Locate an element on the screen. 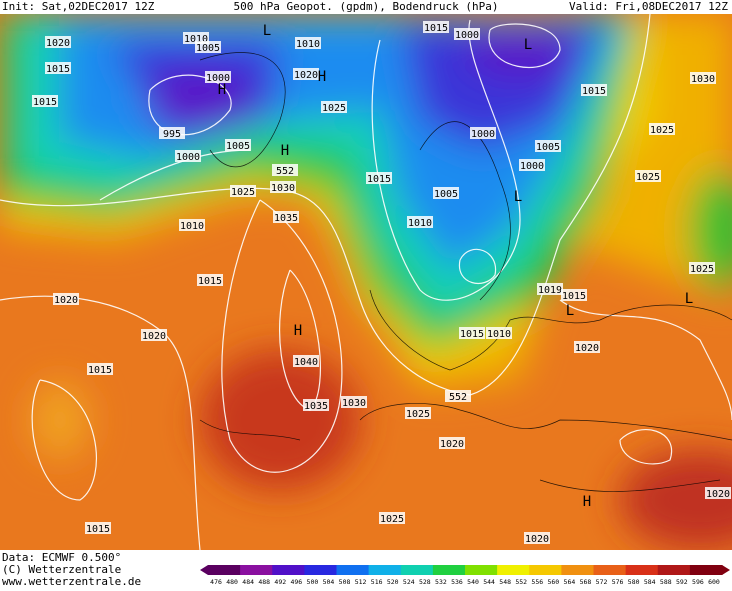  colorbar-tick: 504 is located at coordinates (329, 582).